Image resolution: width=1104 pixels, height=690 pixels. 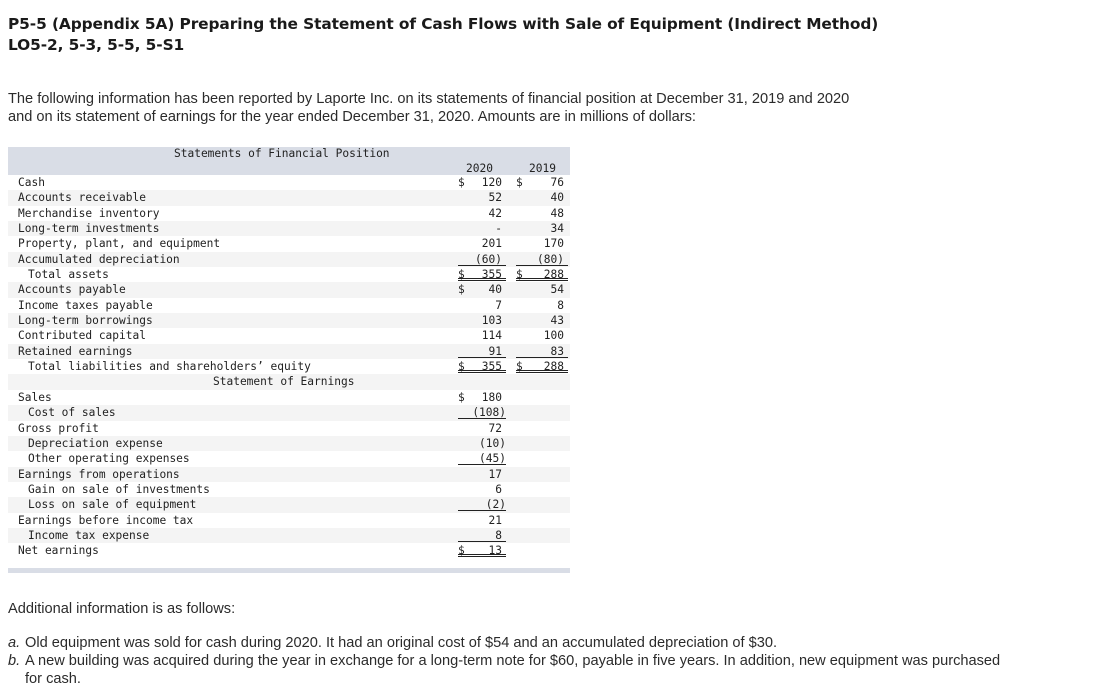 What do you see at coordinates (482, 535) in the screenshot?
I see `value-2020: 8` at bounding box center [482, 535].